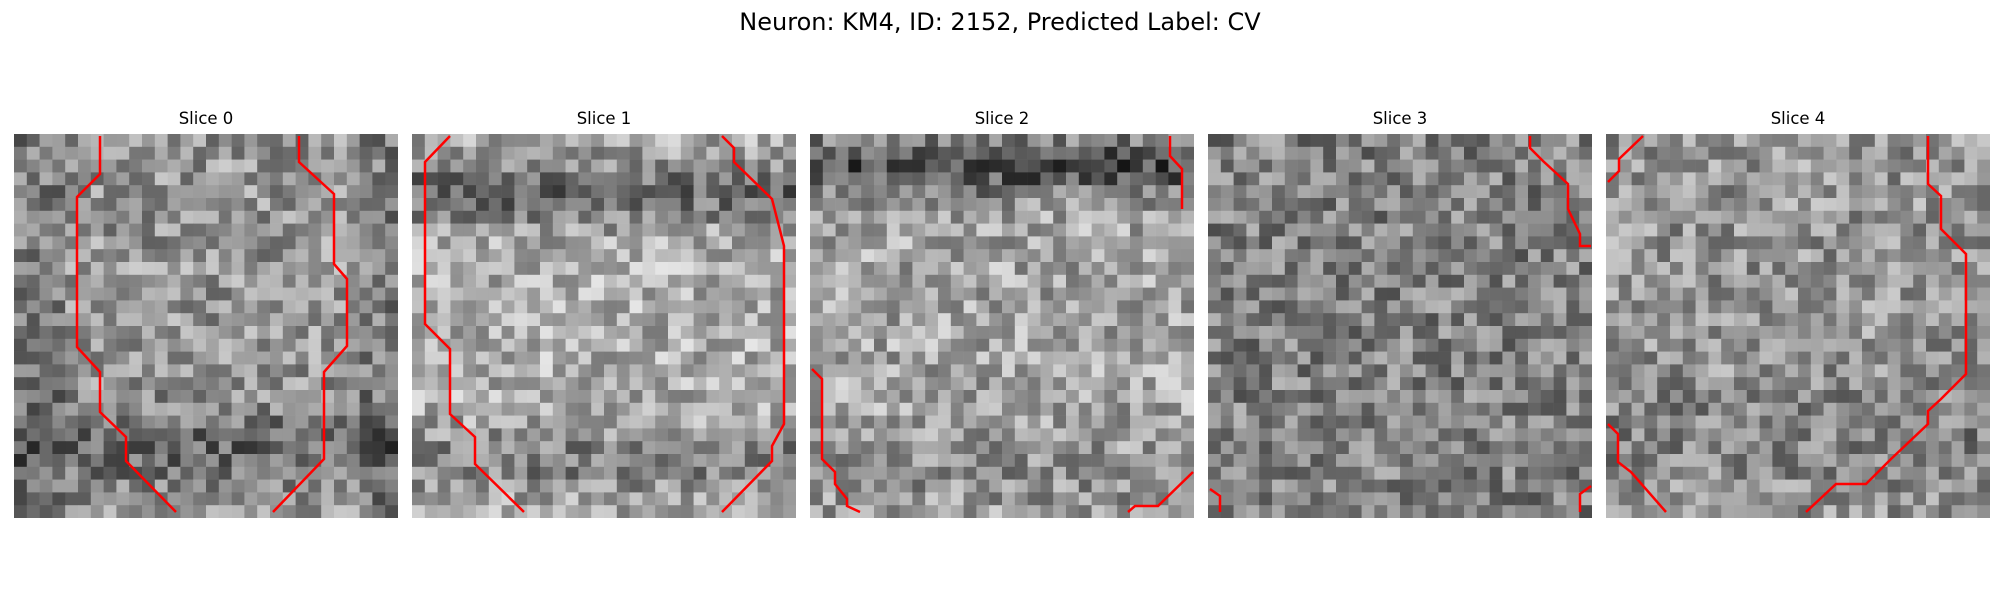 The image size is (2000, 600). I want to click on slice-panel-0: Slice 0, so click(206, 313).